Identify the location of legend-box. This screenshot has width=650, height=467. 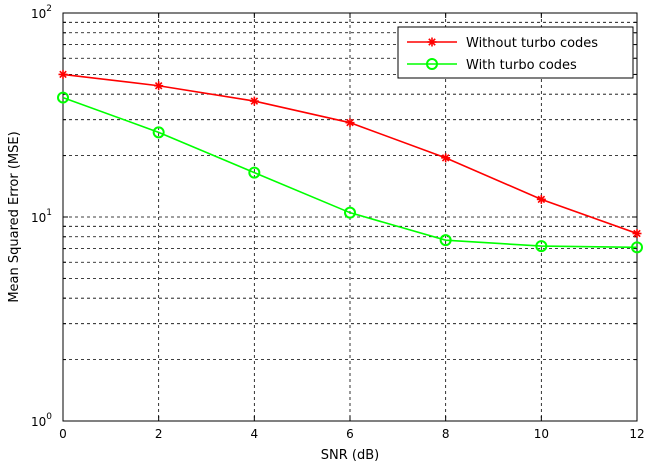
(515, 52).